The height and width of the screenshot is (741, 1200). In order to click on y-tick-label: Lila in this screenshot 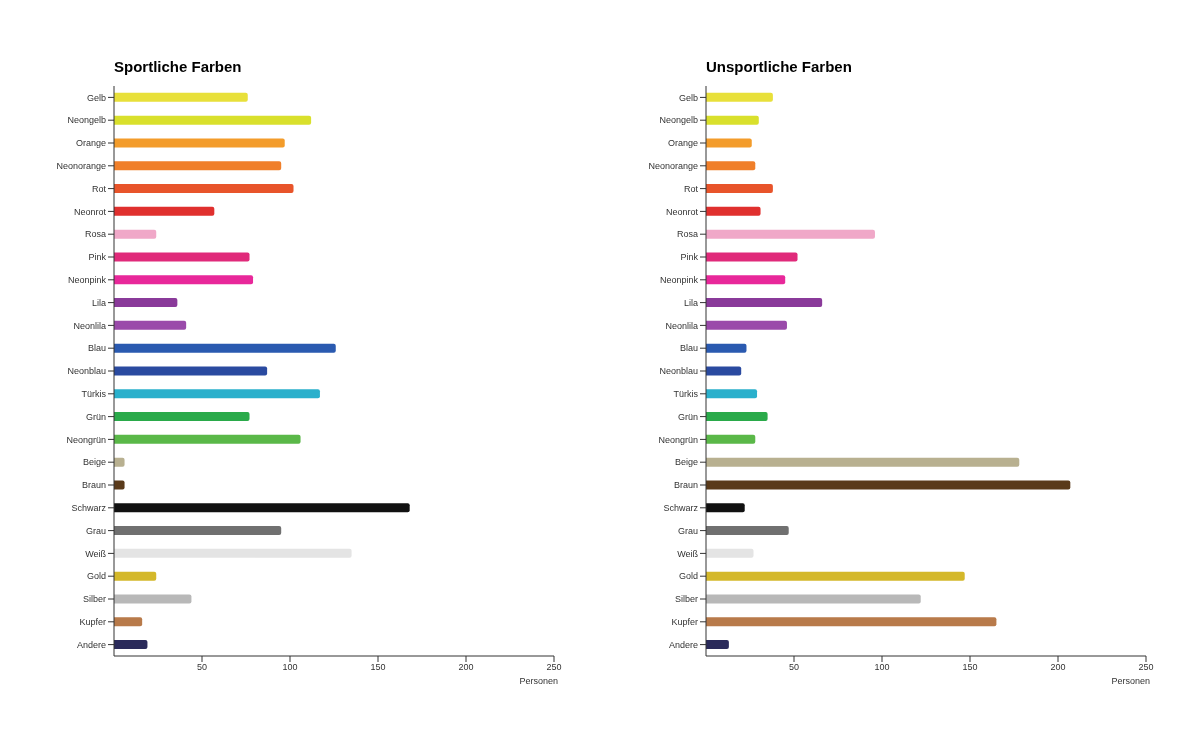, I will do `click(98, 302)`.